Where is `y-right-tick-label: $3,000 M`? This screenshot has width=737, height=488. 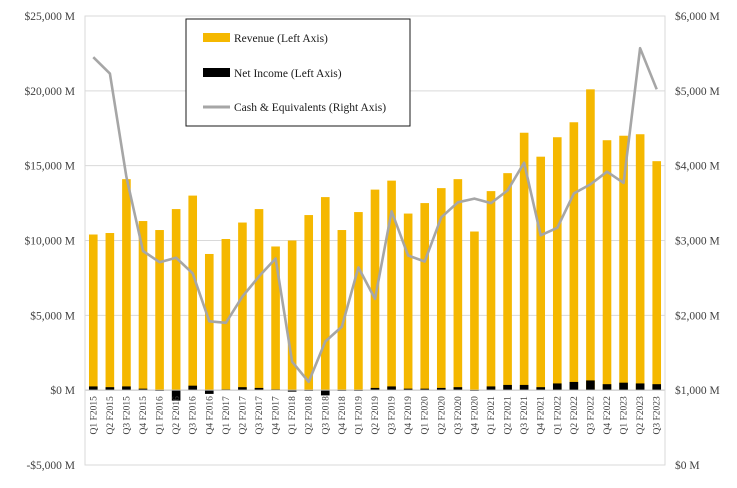
y-right-tick-label: $3,000 M is located at coordinates (697, 241).